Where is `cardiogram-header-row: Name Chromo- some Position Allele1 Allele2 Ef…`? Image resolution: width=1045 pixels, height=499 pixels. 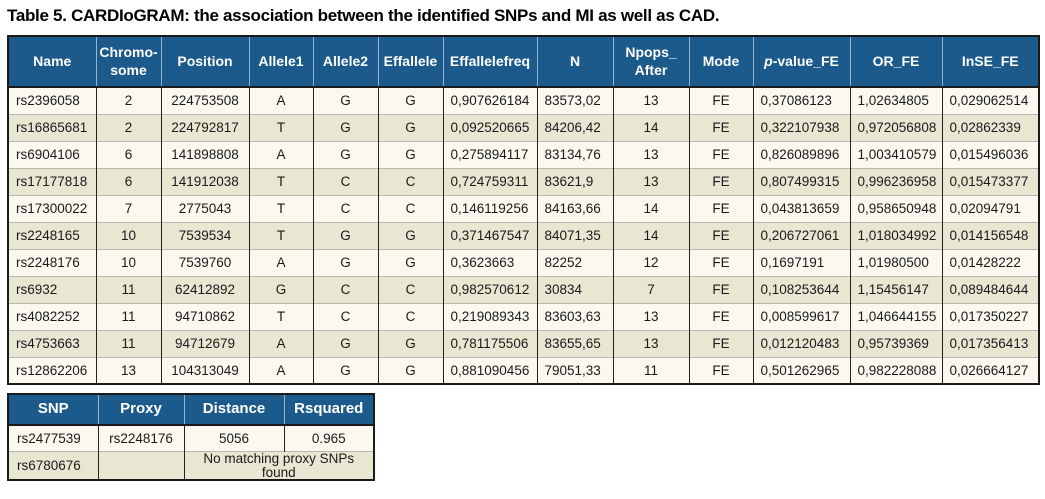
cardiogram-header-row: Name Chromo- some Position Allele1 Allele2 Ef… is located at coordinates (523, 62).